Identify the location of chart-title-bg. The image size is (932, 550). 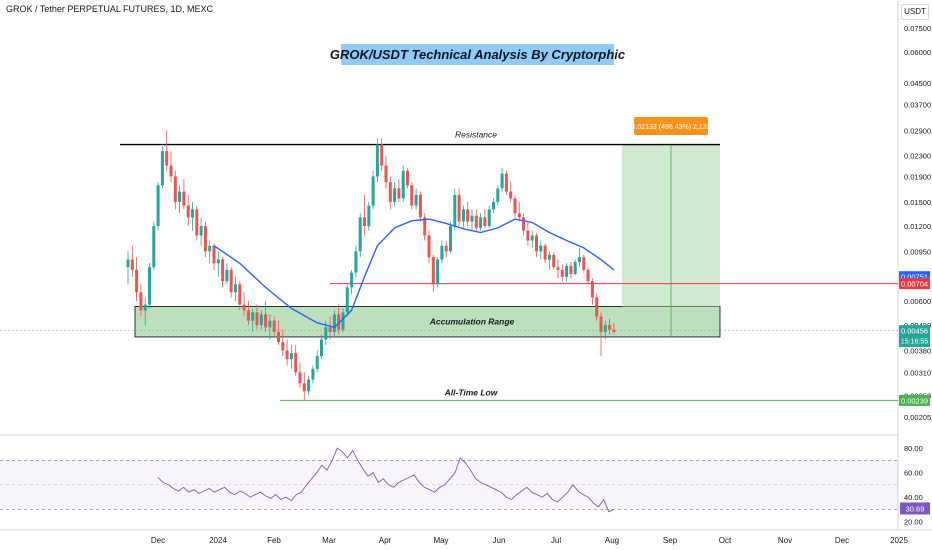
(477, 54).